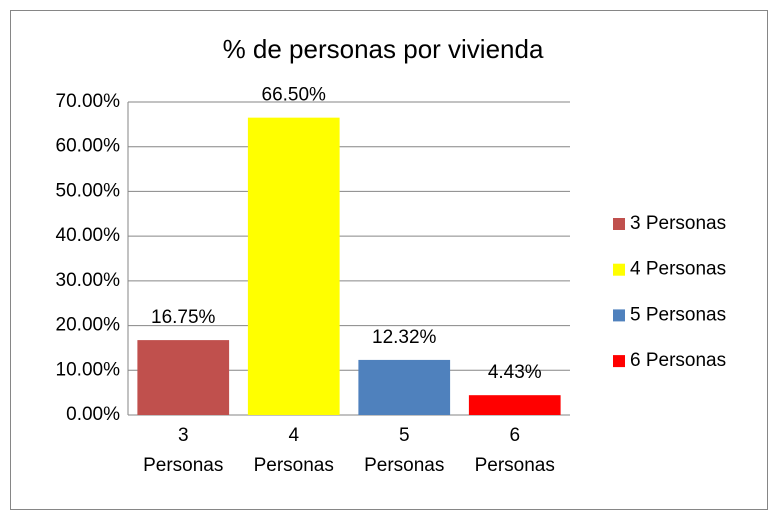  Describe the element at coordinates (88, 190) in the screenshot. I see `y-tick-label: 50.00%` at that location.